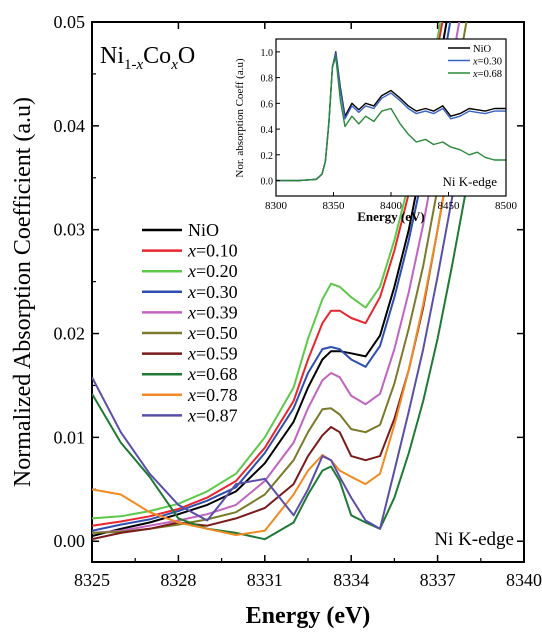 This screenshot has width=542, height=638. I want to click on main-corner-label: Ni K-edge, so click(474, 539).